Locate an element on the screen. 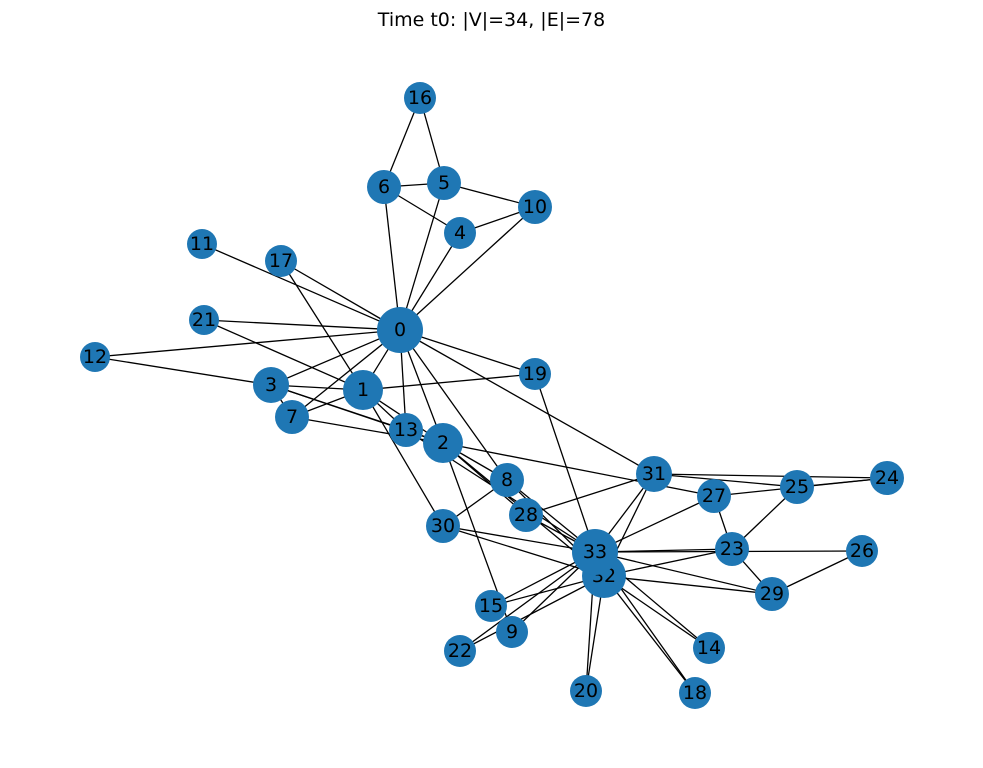 The width and height of the screenshot is (983, 768). node-20: 20 is located at coordinates (586, 691).